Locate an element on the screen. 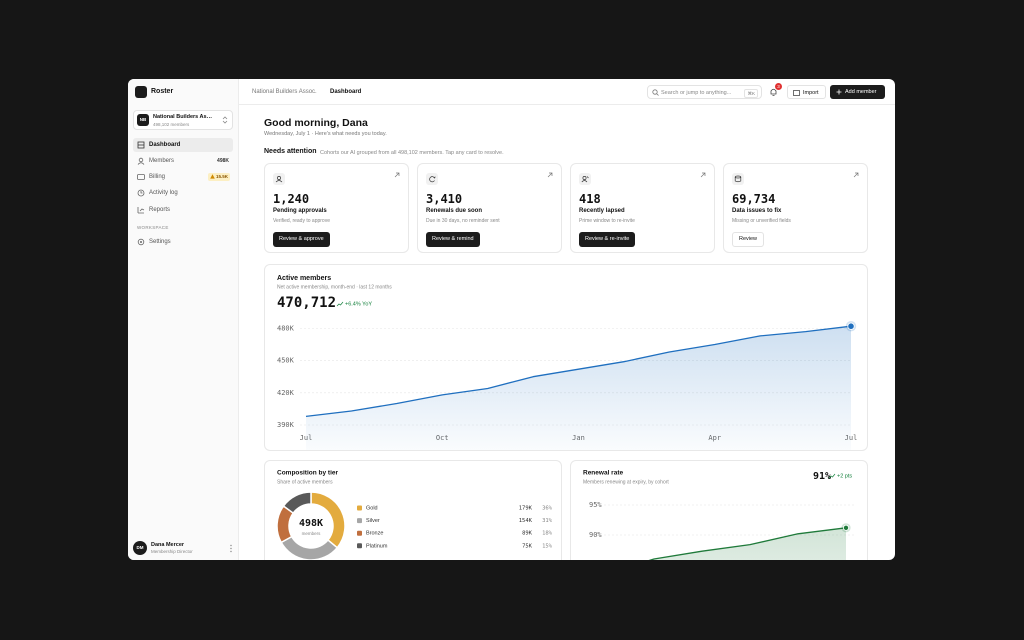 Image resolution: width=1024 pixels, height=640 pixels. chart-title: Active members is located at coordinates (304, 278).